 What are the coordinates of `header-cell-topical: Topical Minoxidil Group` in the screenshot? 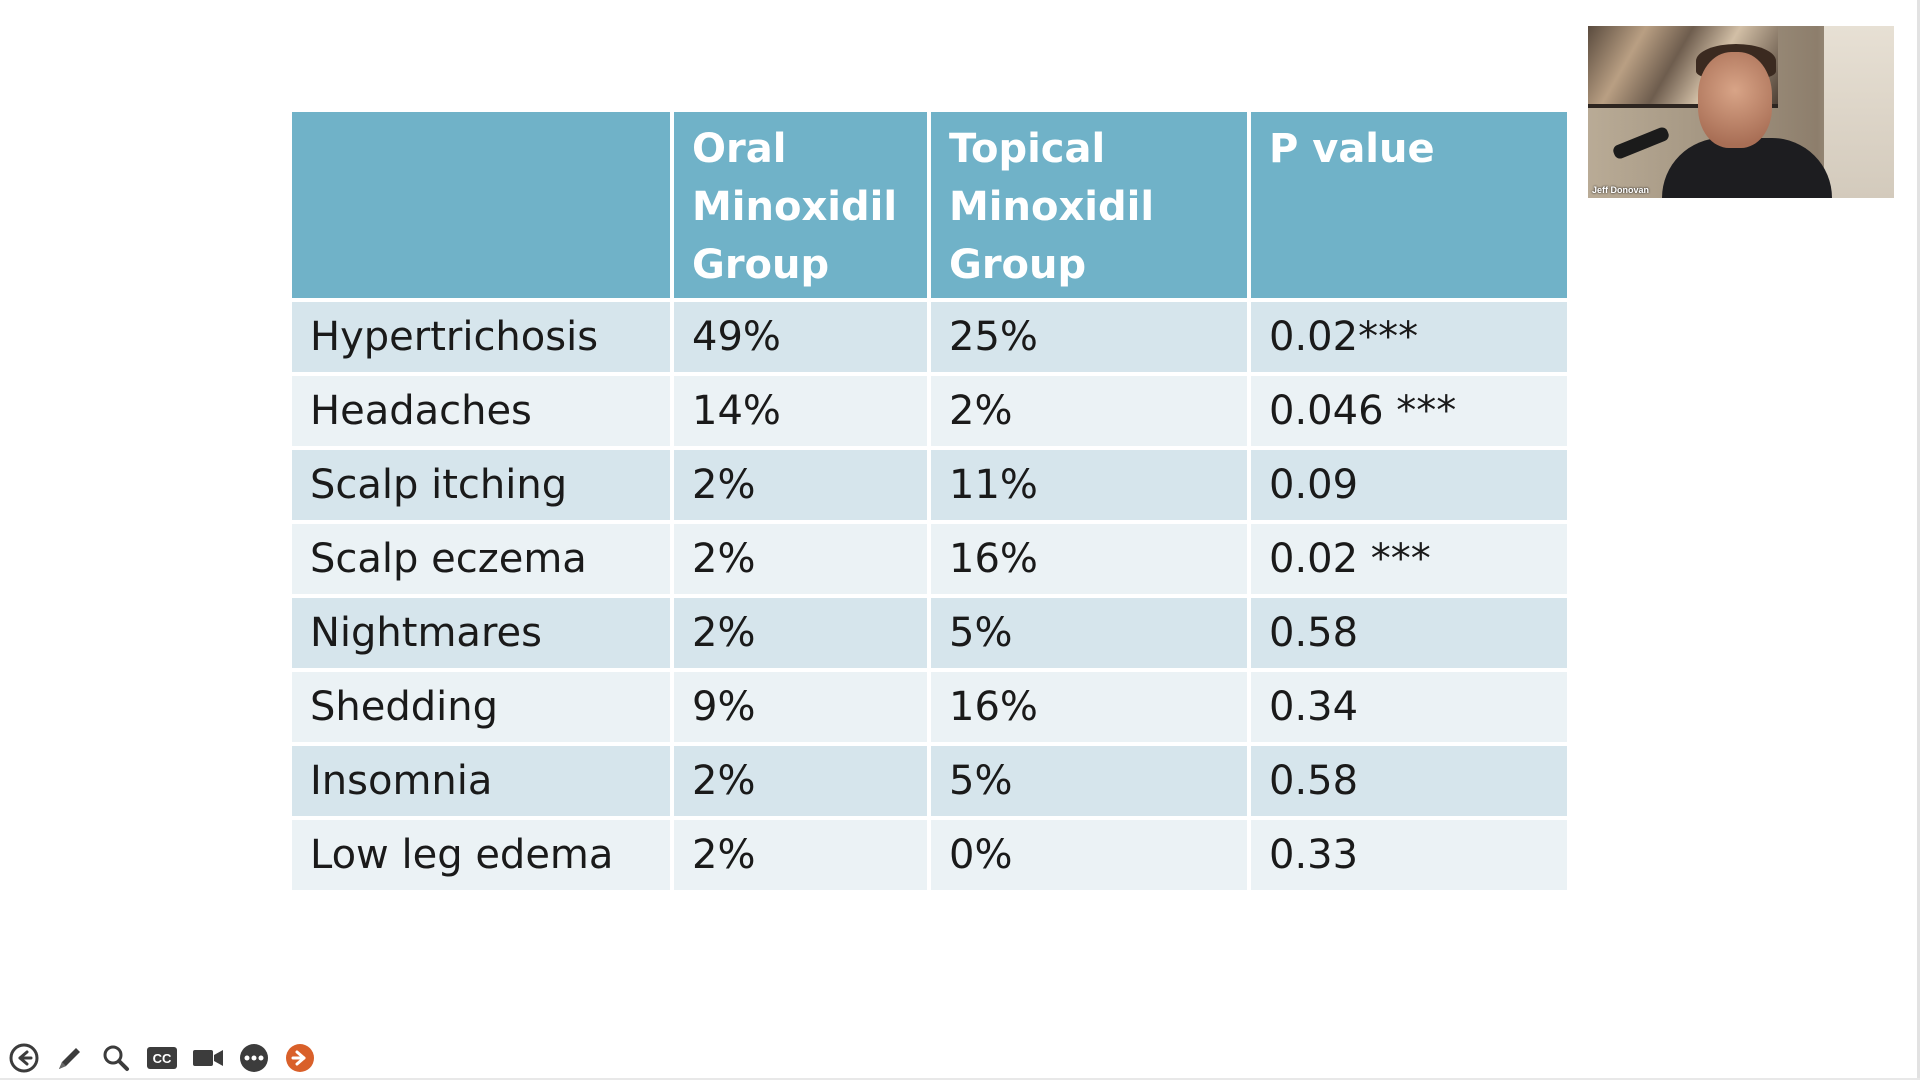 It's located at (1089, 205).